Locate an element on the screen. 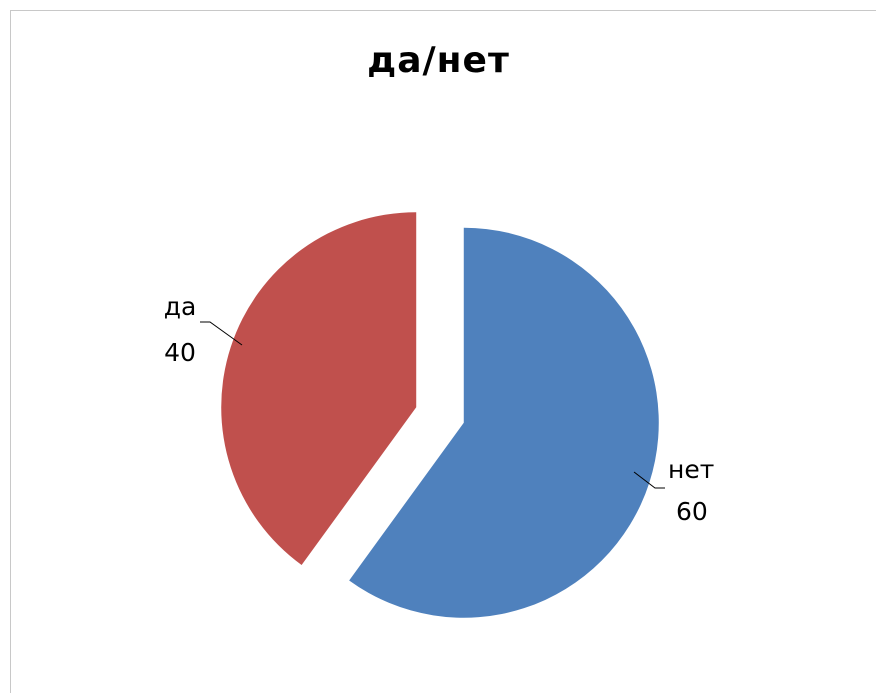  pie-slice-da is located at coordinates (319, 389).